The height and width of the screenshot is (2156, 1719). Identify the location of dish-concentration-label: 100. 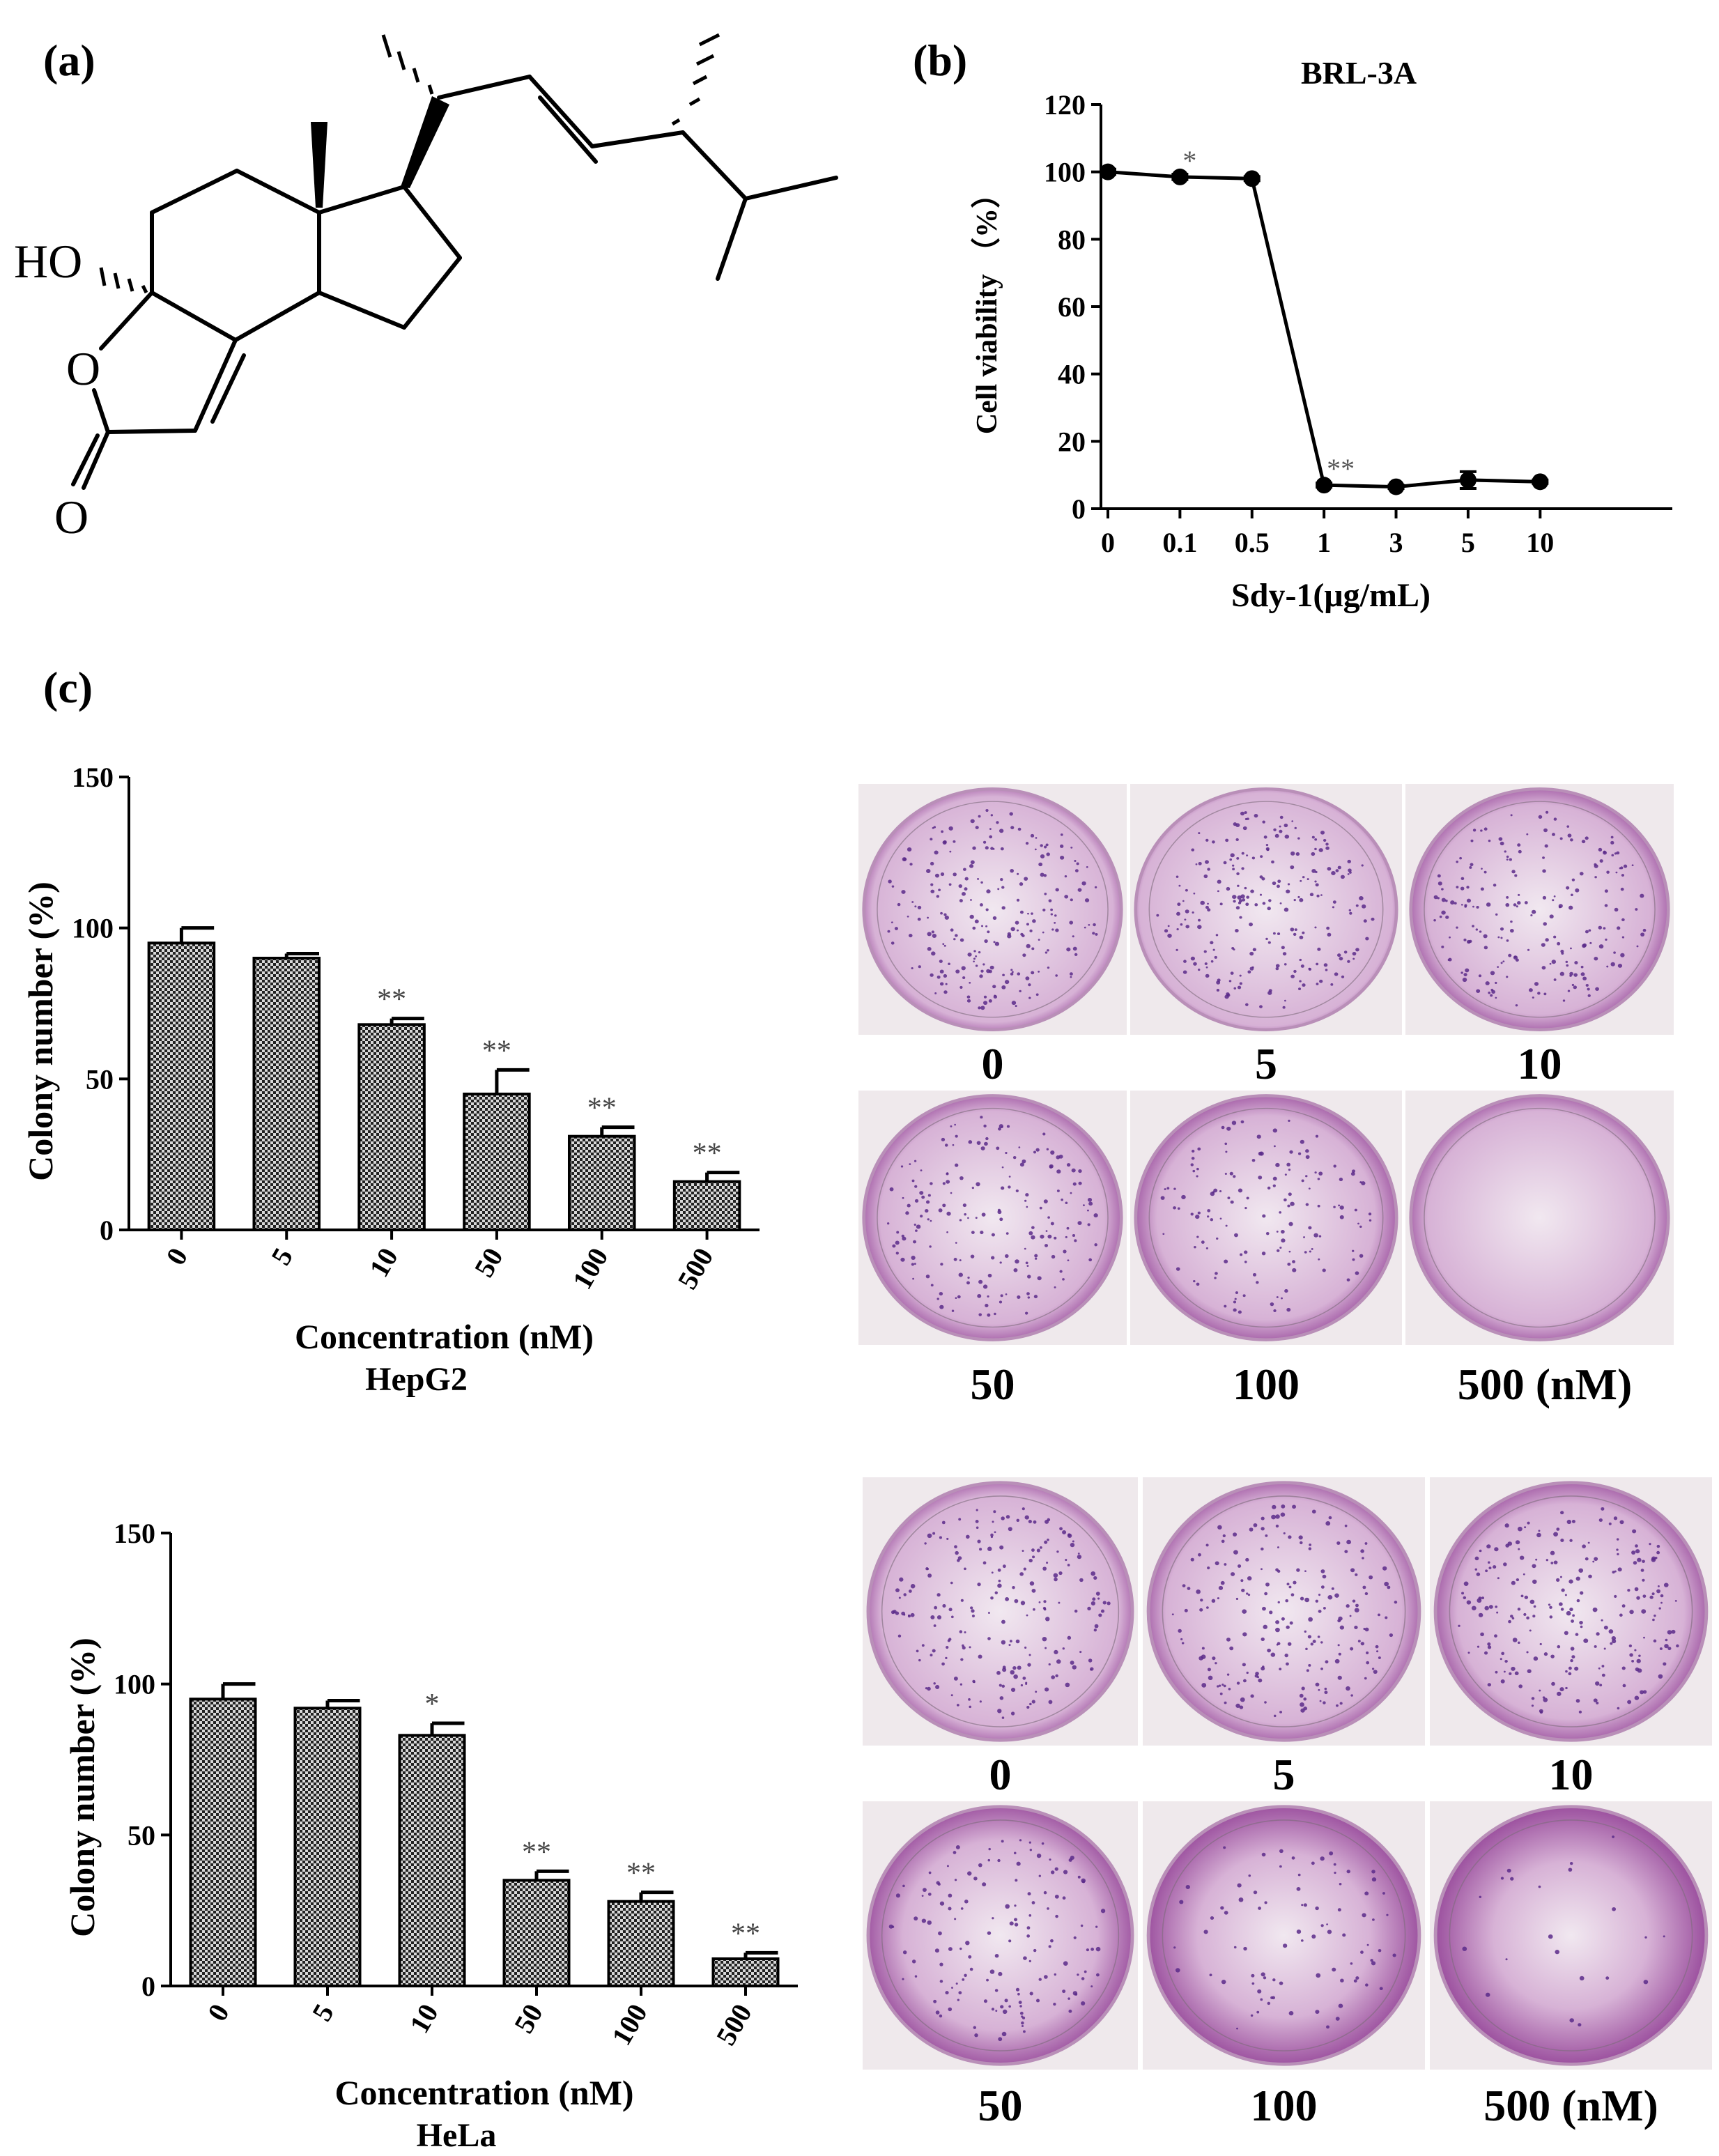
(1284, 2105).